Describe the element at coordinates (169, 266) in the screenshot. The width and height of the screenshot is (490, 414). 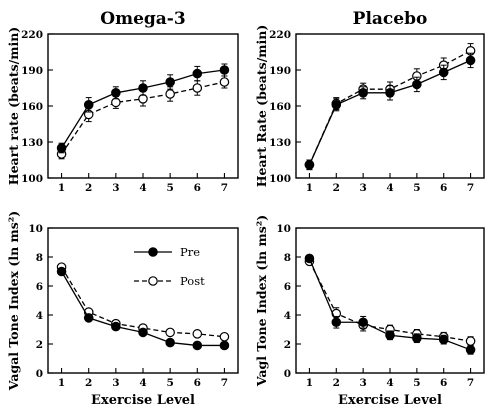
I see `legend: Pre Post` at that location.